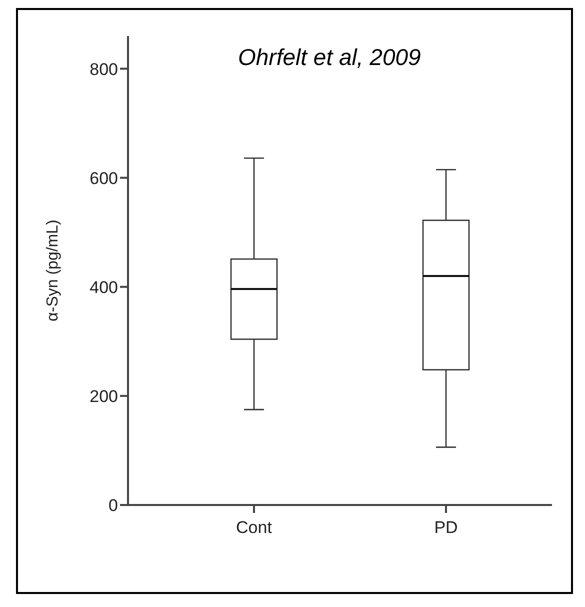 Image resolution: width=585 pixels, height=607 pixels. Describe the element at coordinates (254, 528) in the screenshot. I see `x-tick-label: Cont` at that location.